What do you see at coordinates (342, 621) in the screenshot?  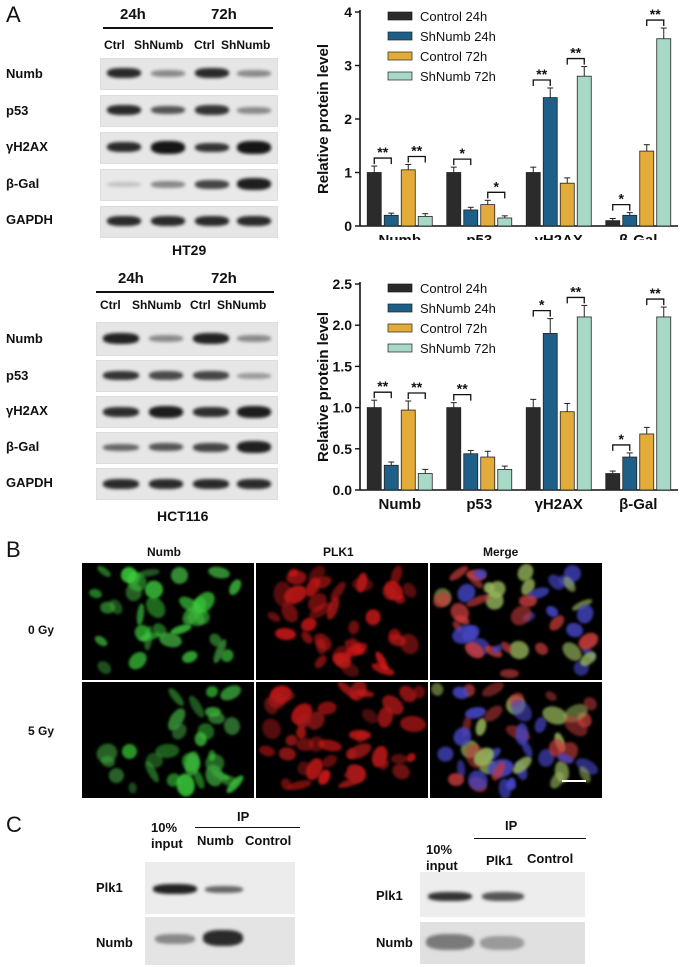 I see `micrograph-plk1-0gy` at bounding box center [342, 621].